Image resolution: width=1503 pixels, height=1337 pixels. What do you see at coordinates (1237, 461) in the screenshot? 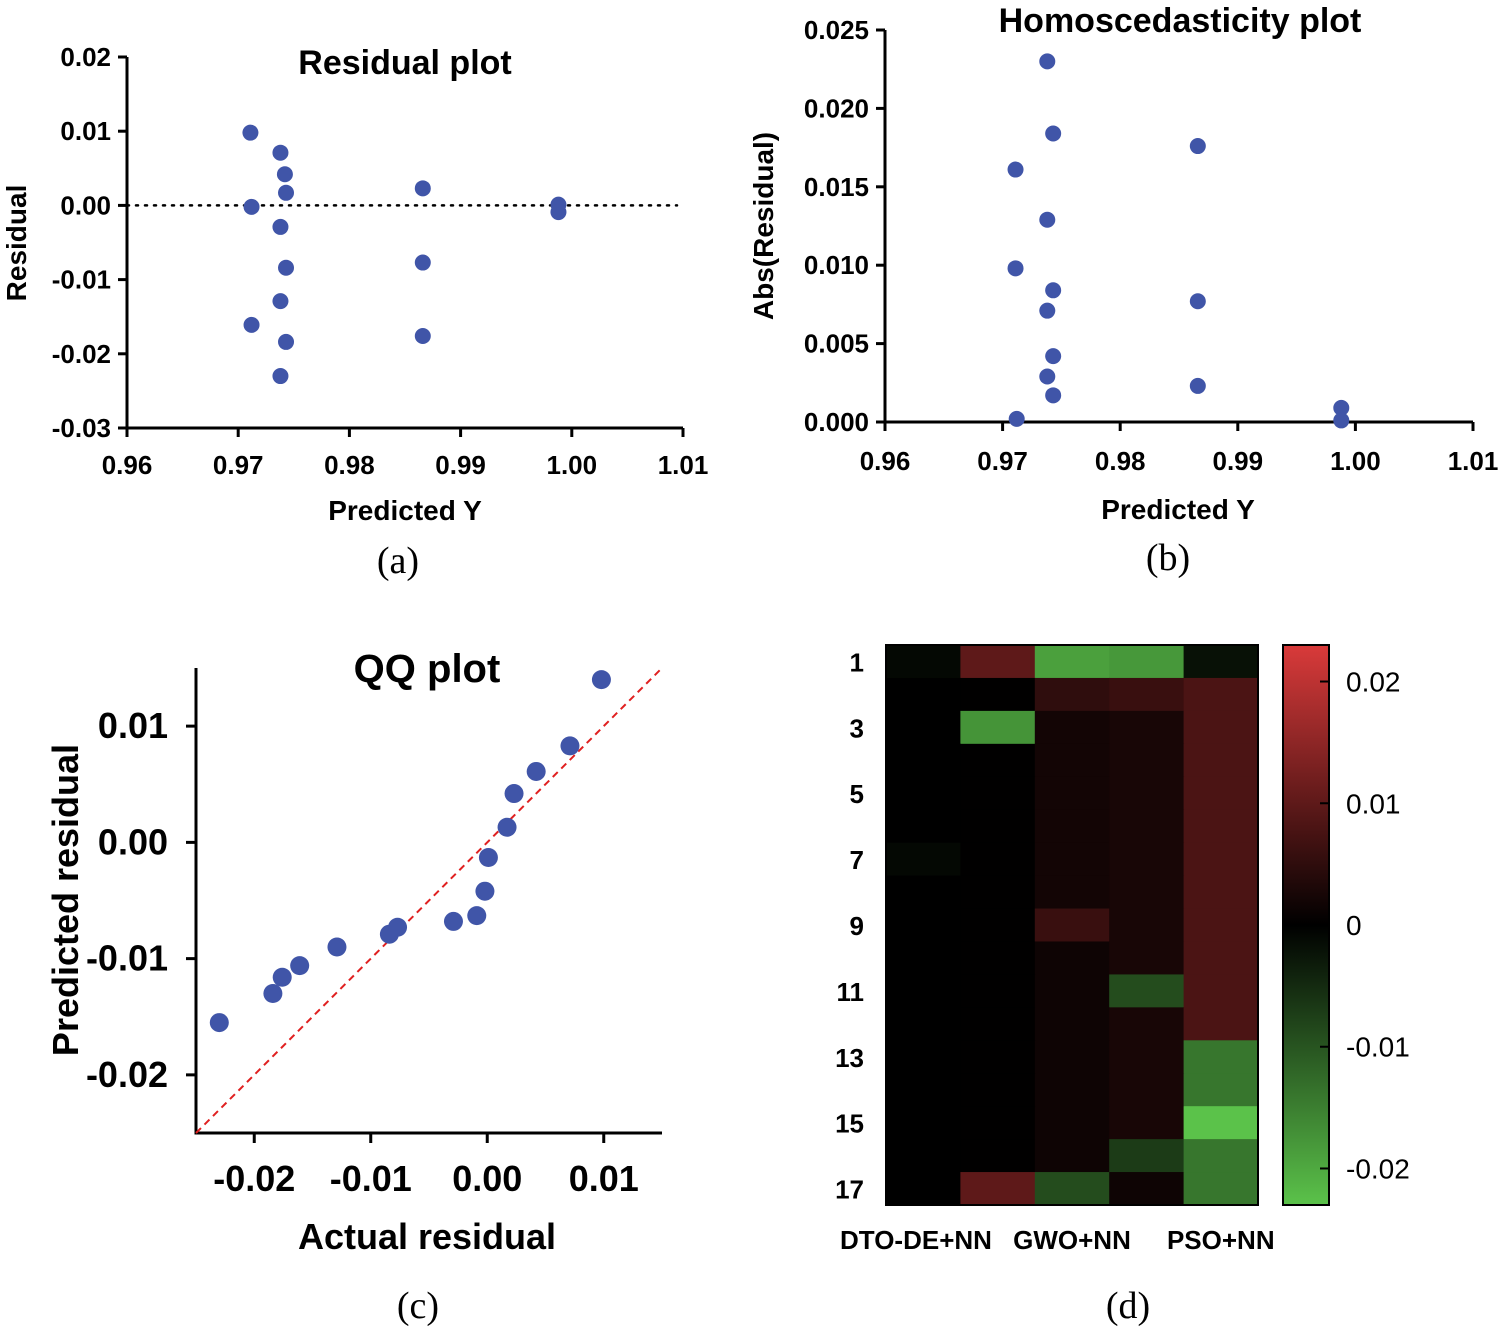
I see `panel-b-xtick-label: 0.99` at bounding box center [1237, 461].